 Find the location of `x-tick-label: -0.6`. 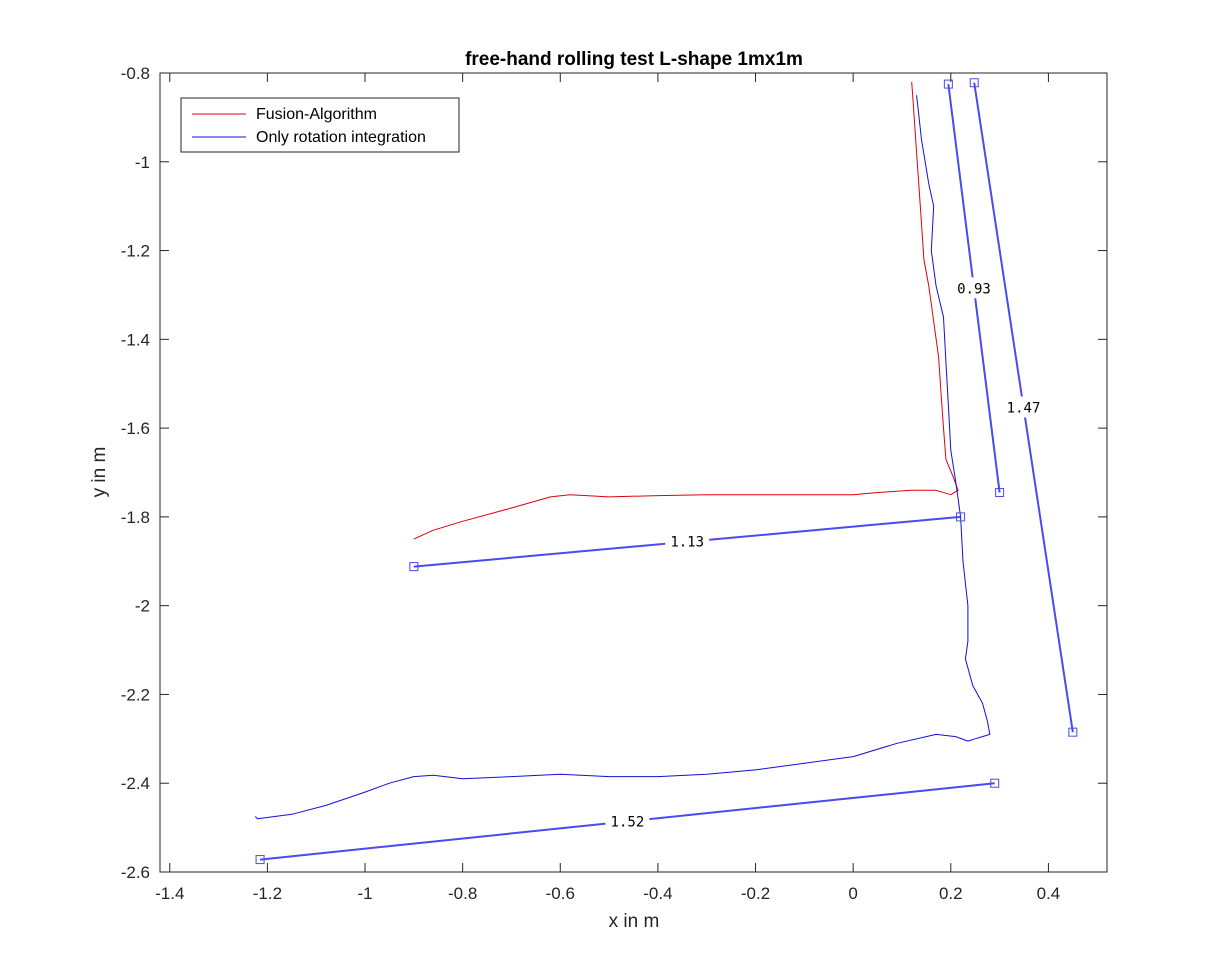

x-tick-label: -0.6 is located at coordinates (560, 893).